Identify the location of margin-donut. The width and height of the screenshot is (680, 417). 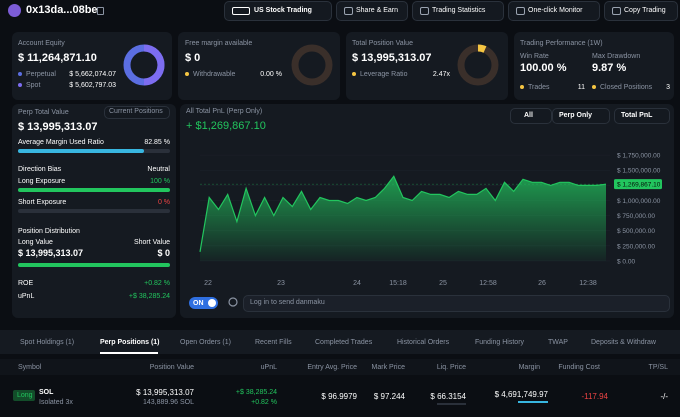
(312, 65).